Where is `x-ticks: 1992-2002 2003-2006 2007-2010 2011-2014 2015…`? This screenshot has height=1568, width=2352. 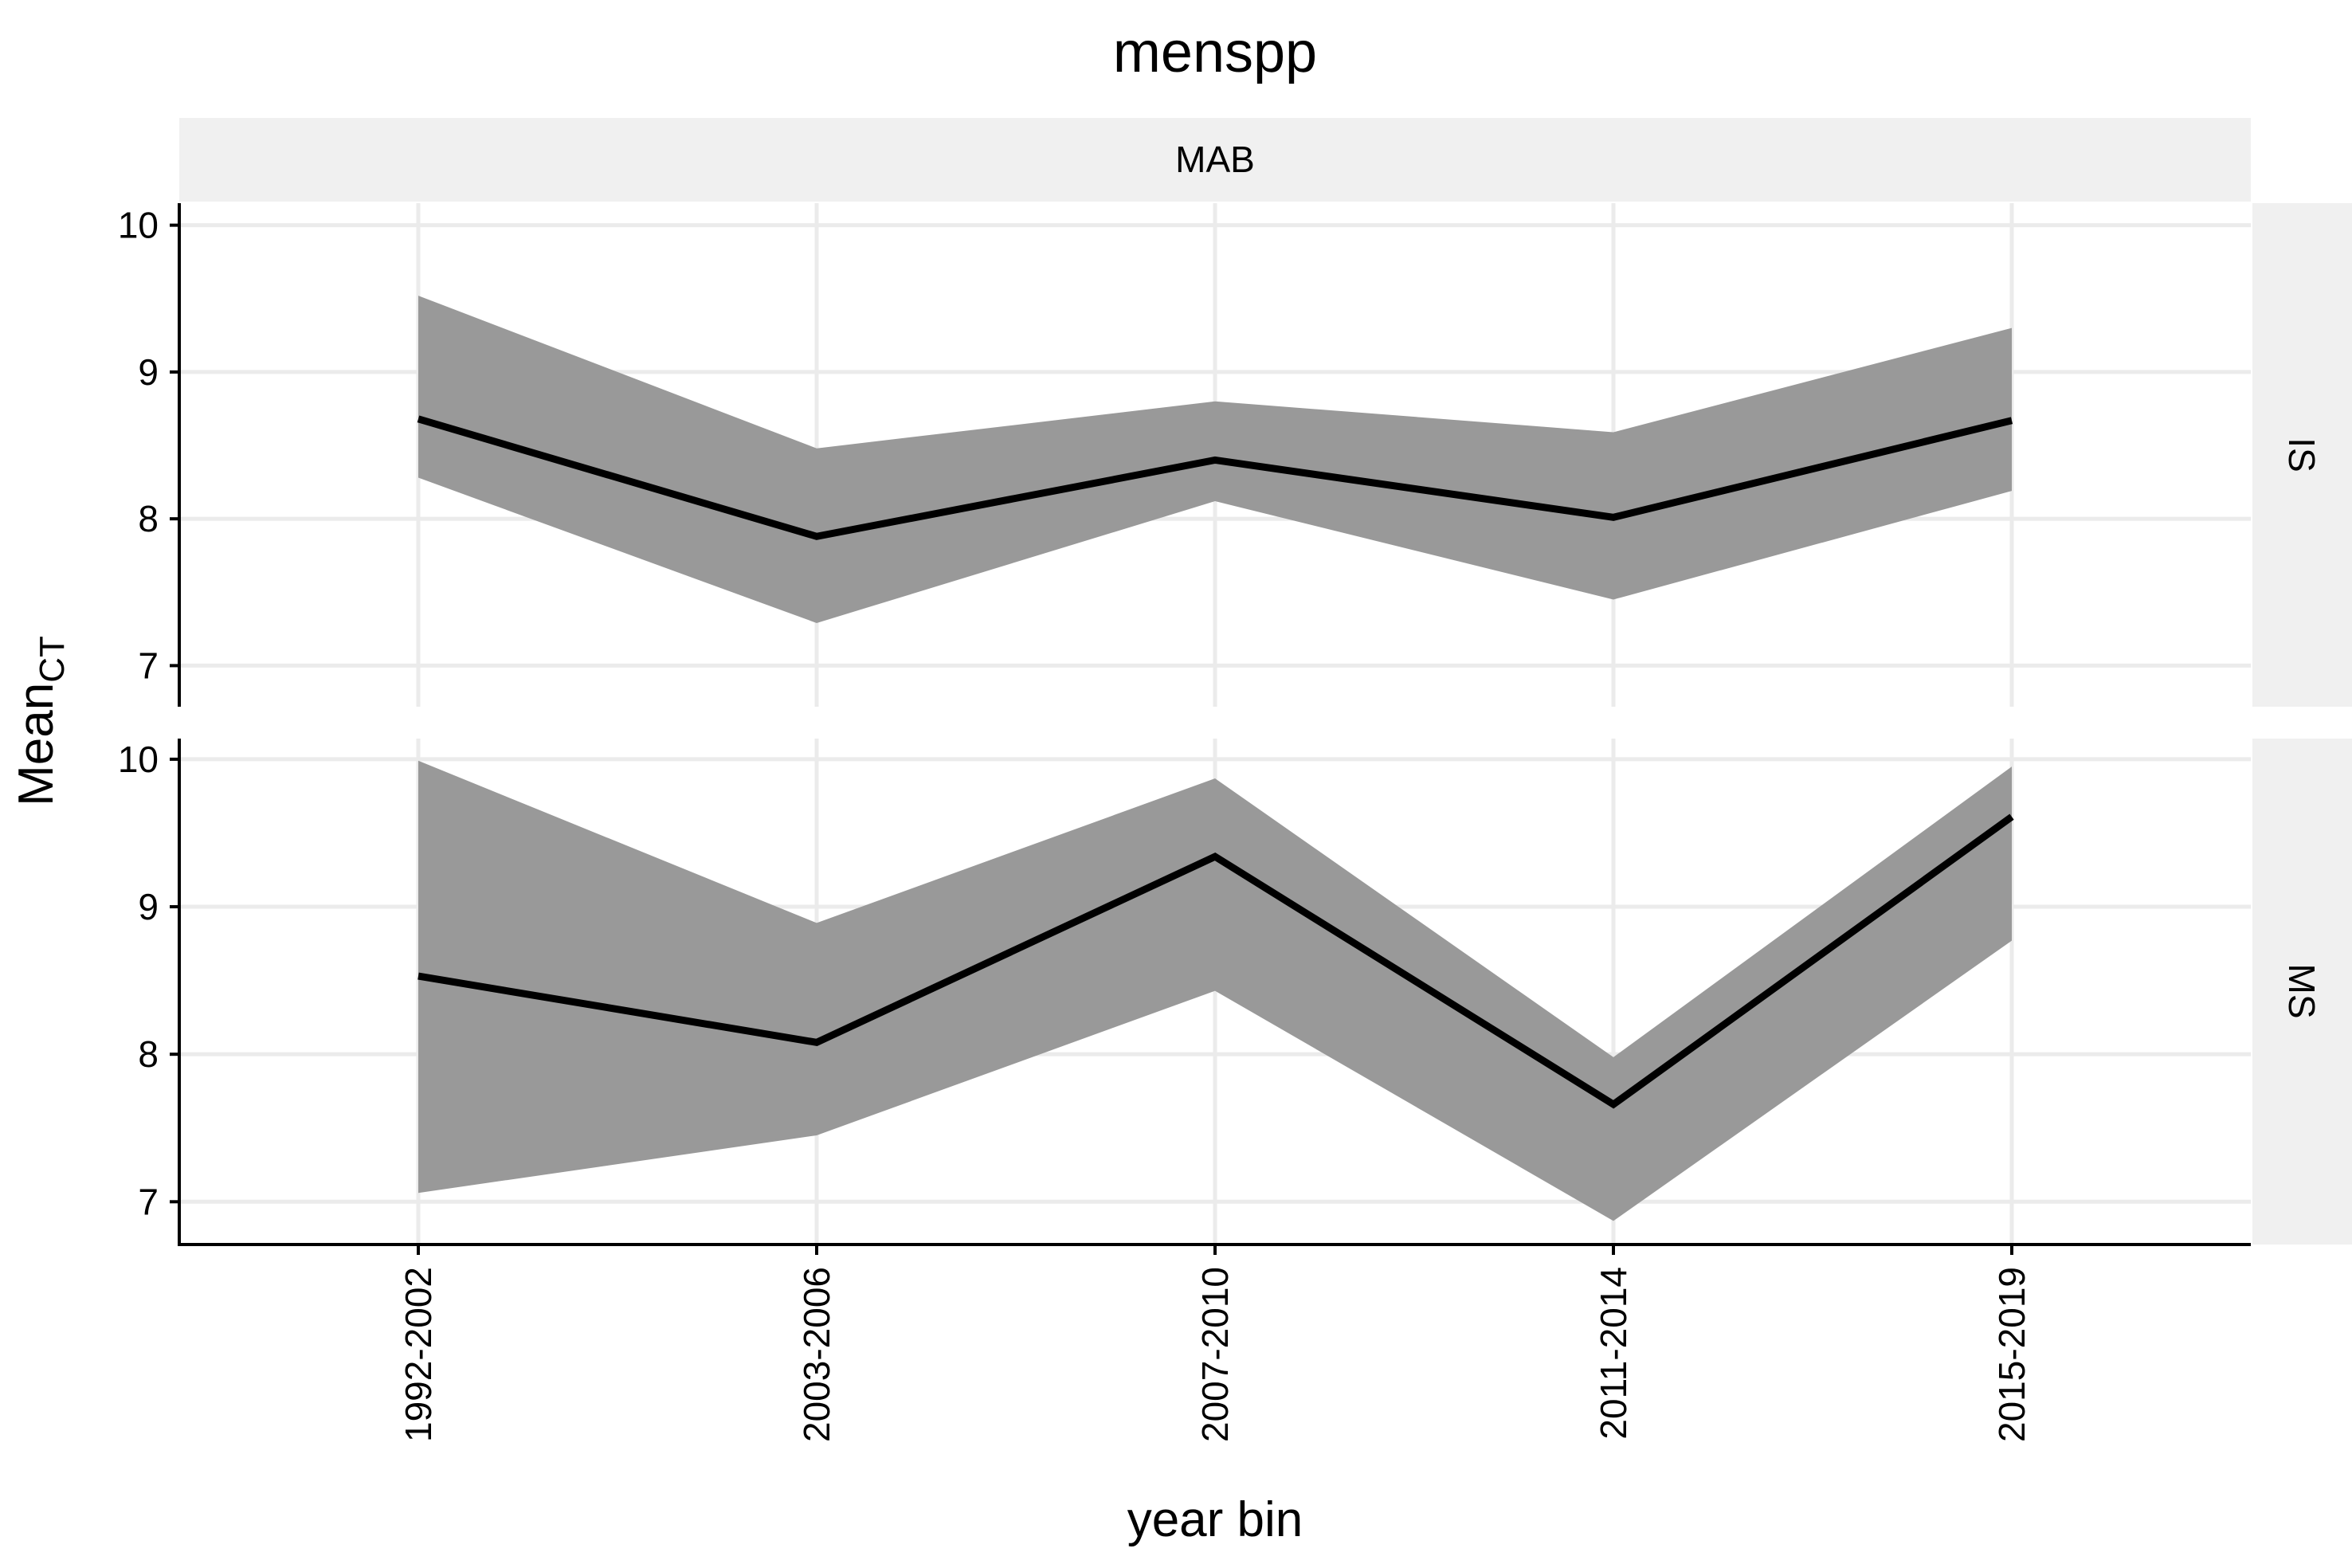 x-ticks: 1992-2002 2003-2006 2007-2010 2011-2014 2015… is located at coordinates (1215, 1343).